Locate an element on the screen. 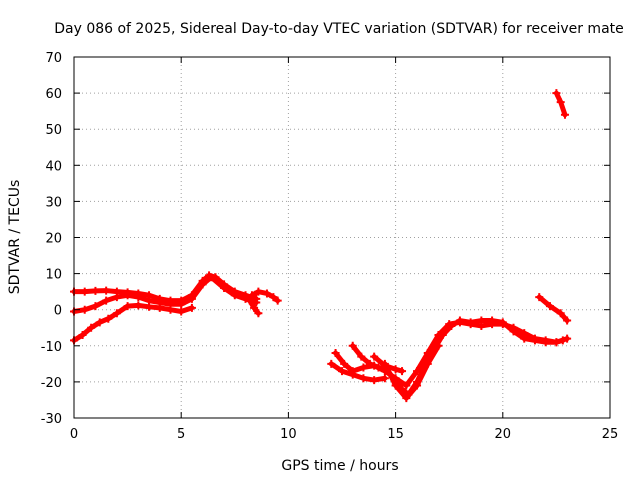  series-track-e is located at coordinates (254, 307).